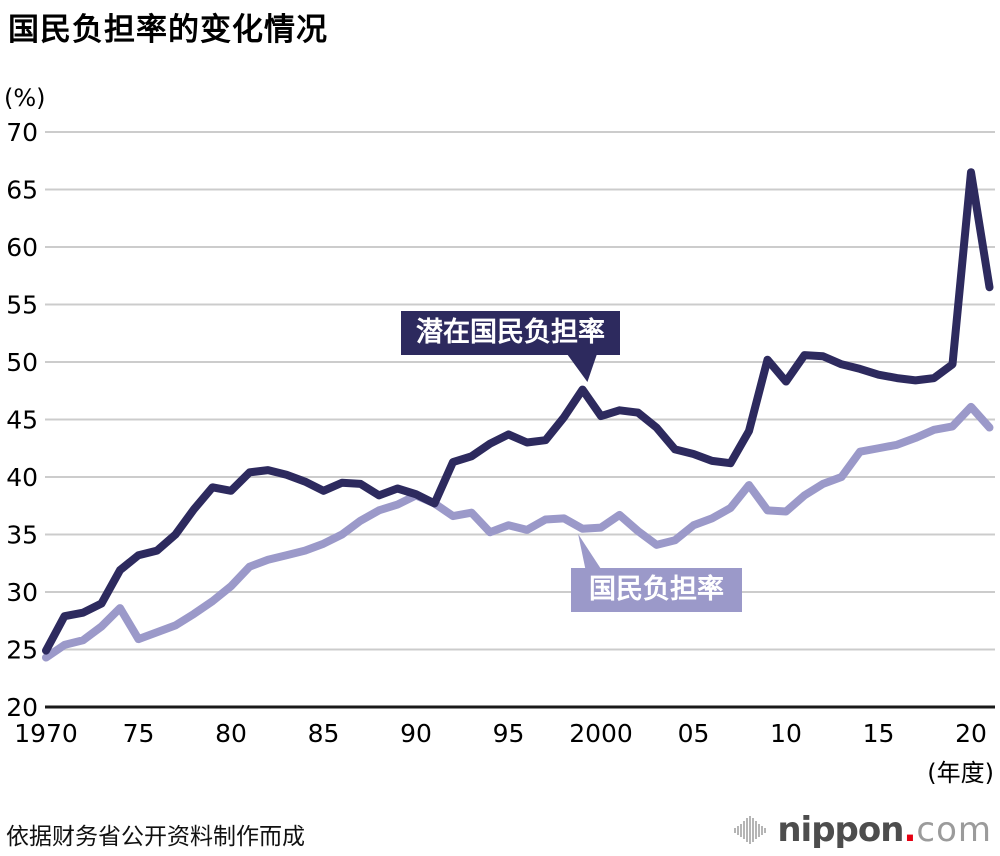  What do you see at coordinates (509, 733) in the screenshot?
I see `x-tick-label-95: 95` at bounding box center [509, 733].